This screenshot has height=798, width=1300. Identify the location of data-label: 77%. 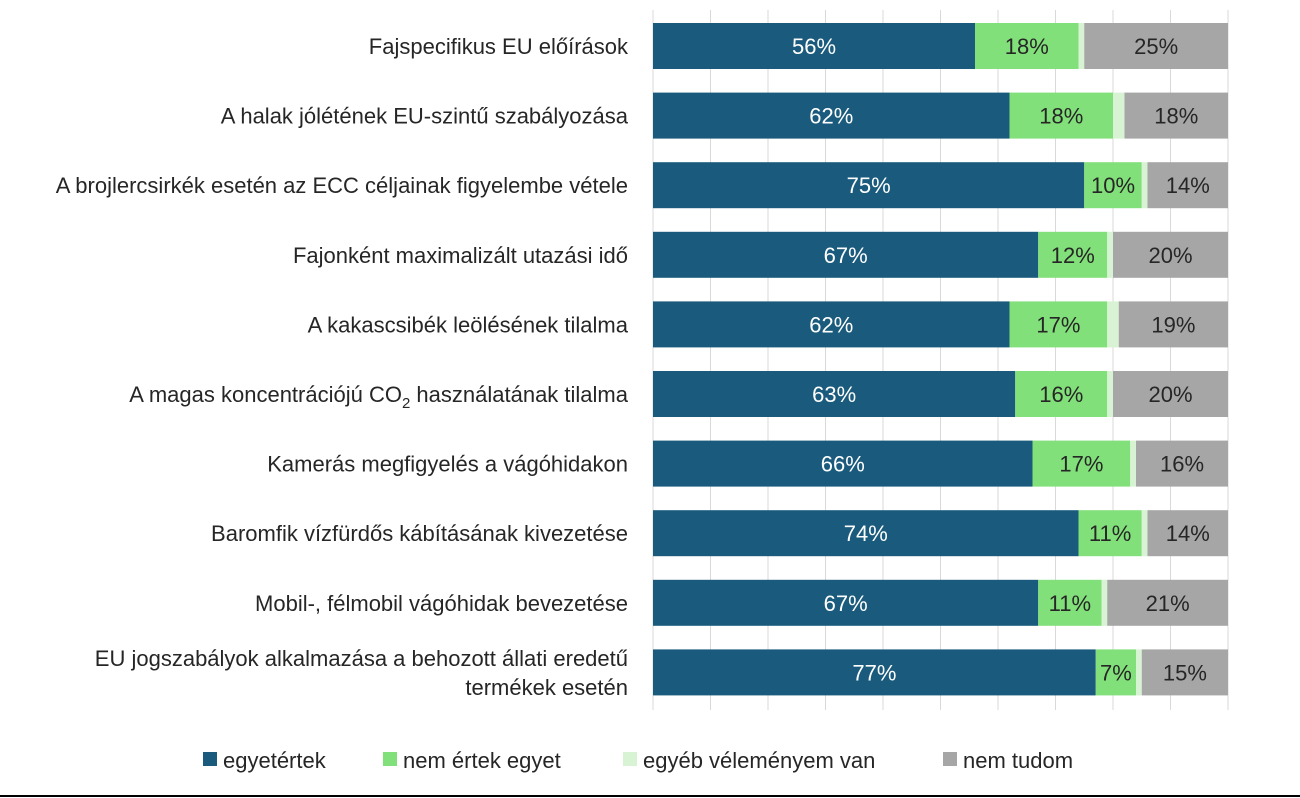
(874, 672).